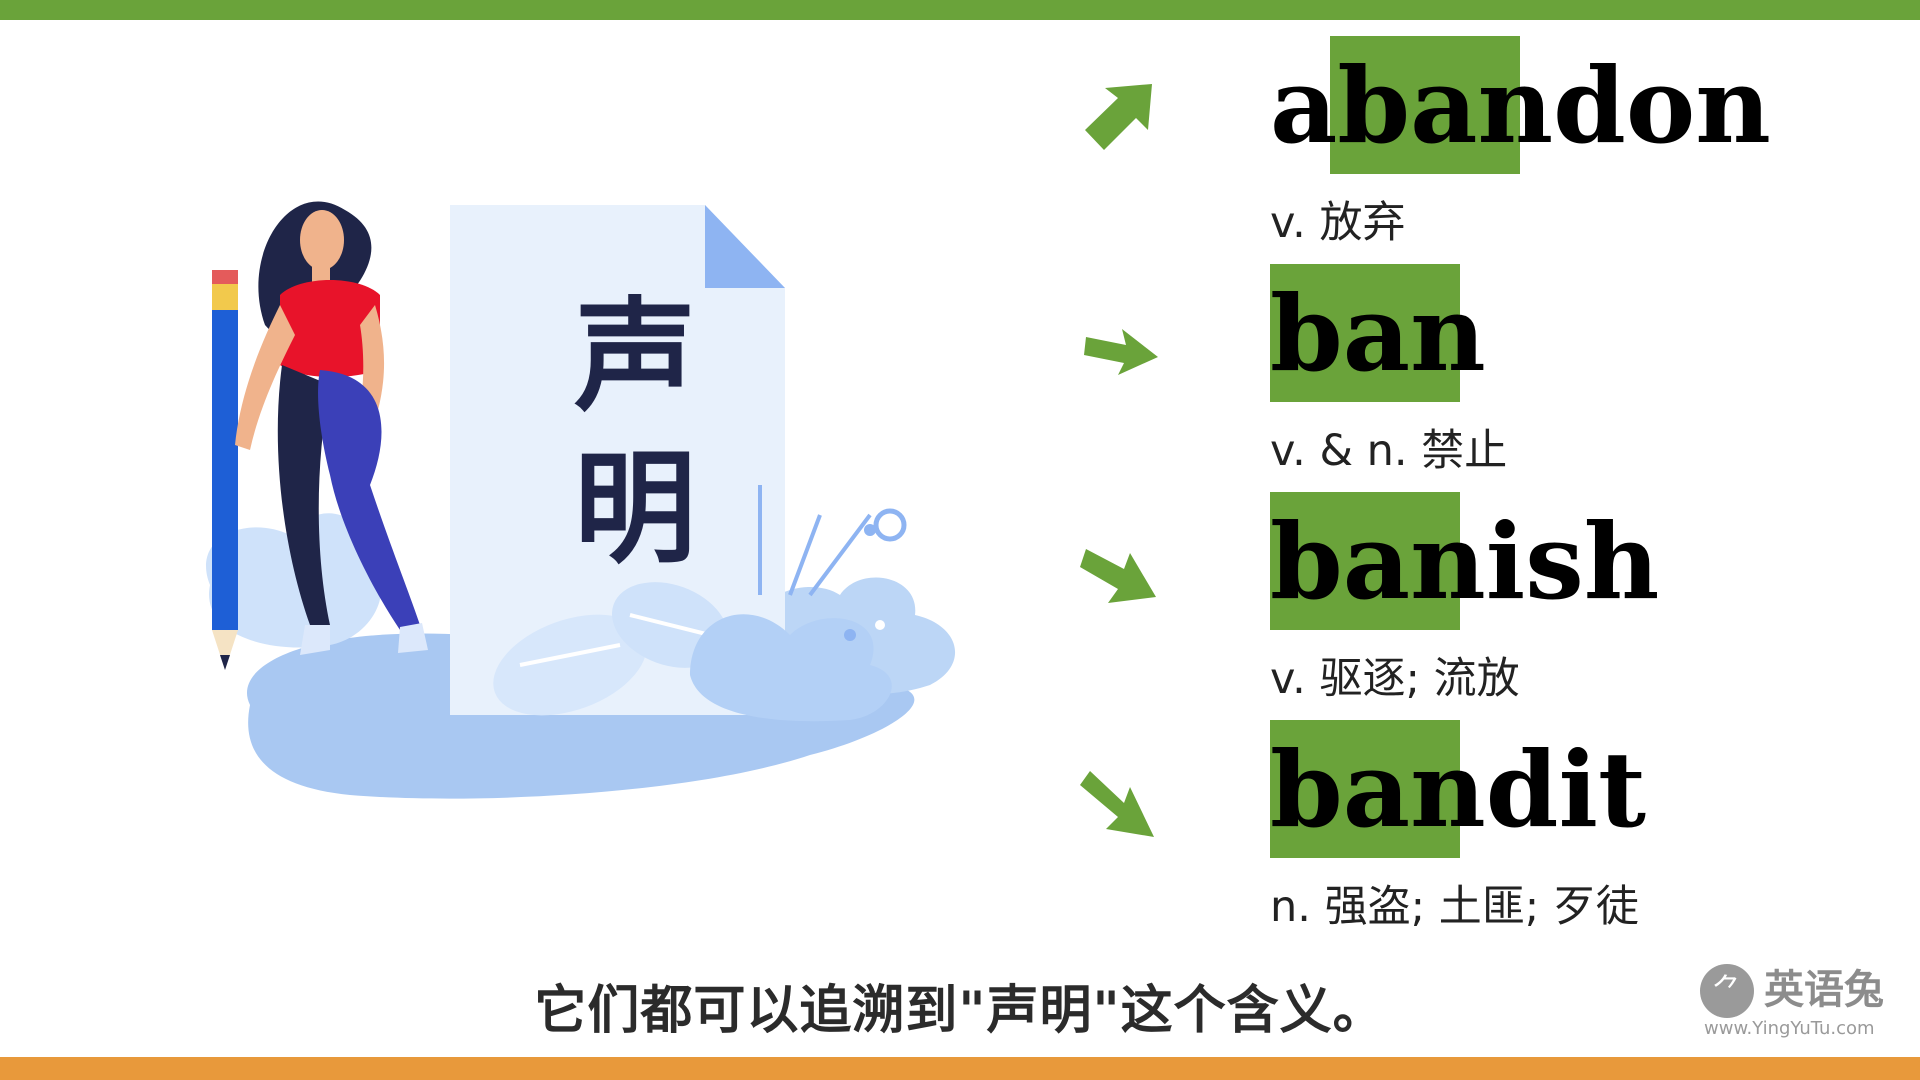  Describe the element at coordinates (635, 432) in the screenshot. I see `document-title: 声 明` at that location.